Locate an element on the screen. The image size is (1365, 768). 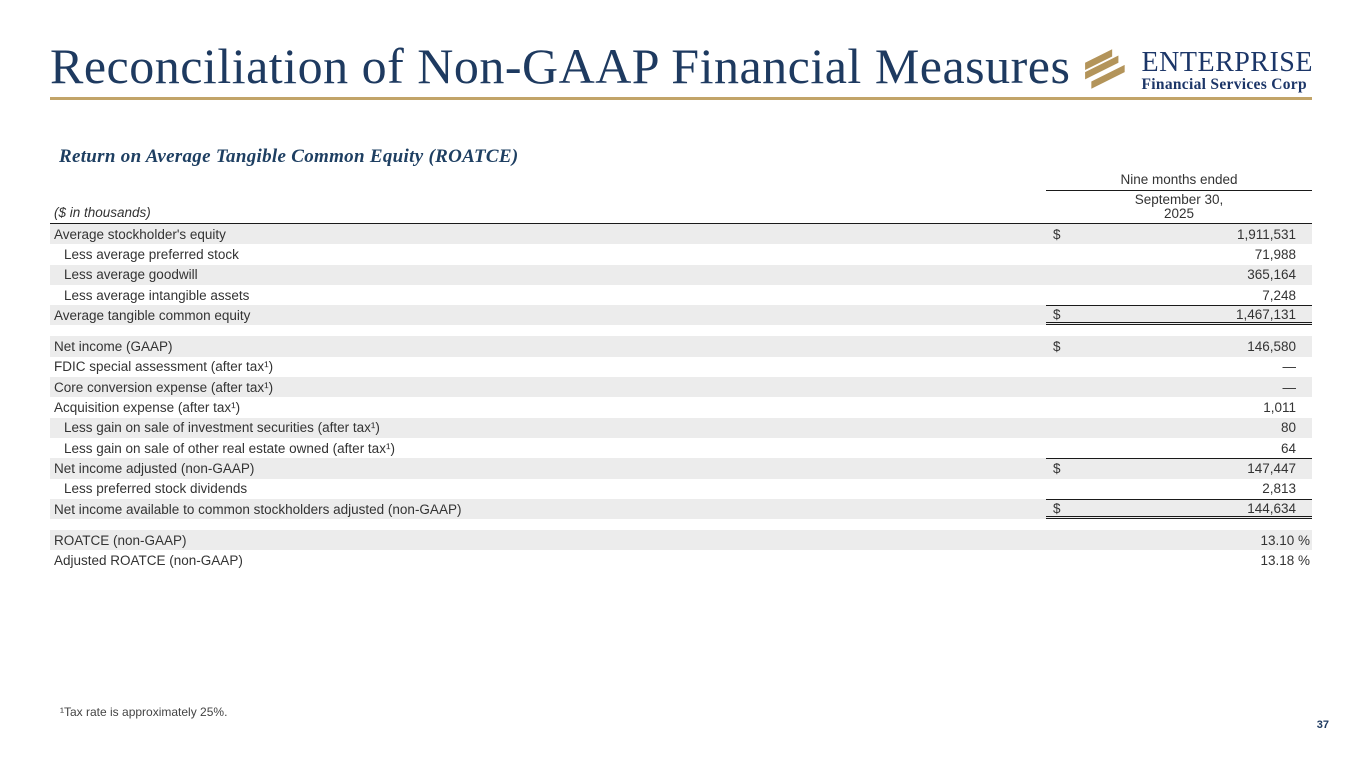
table-row: Net income adjusted (non-GAAP) $ 147,447 is located at coordinates (681, 468).